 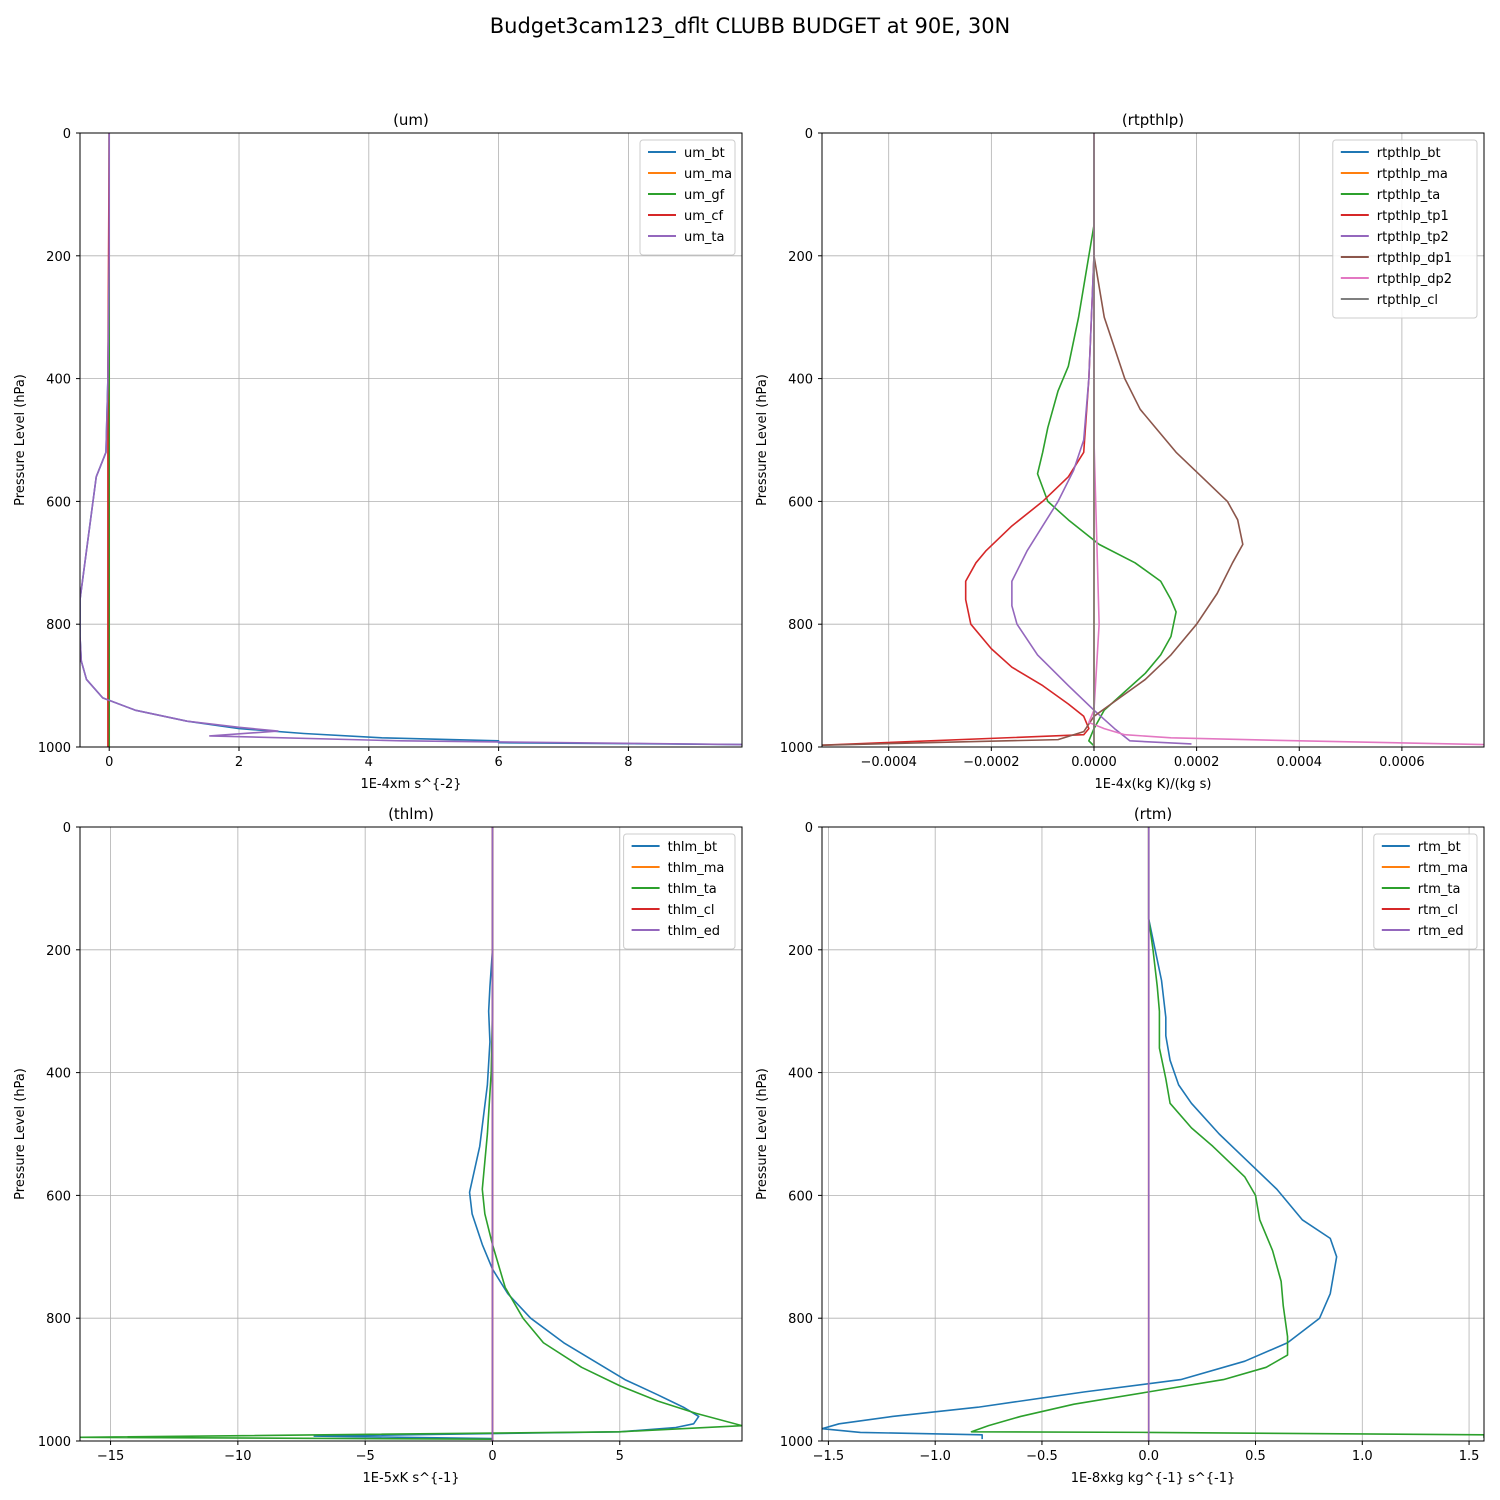 I want to click on um-ylabel: Pressure Level (hPa), so click(x=20, y=440).